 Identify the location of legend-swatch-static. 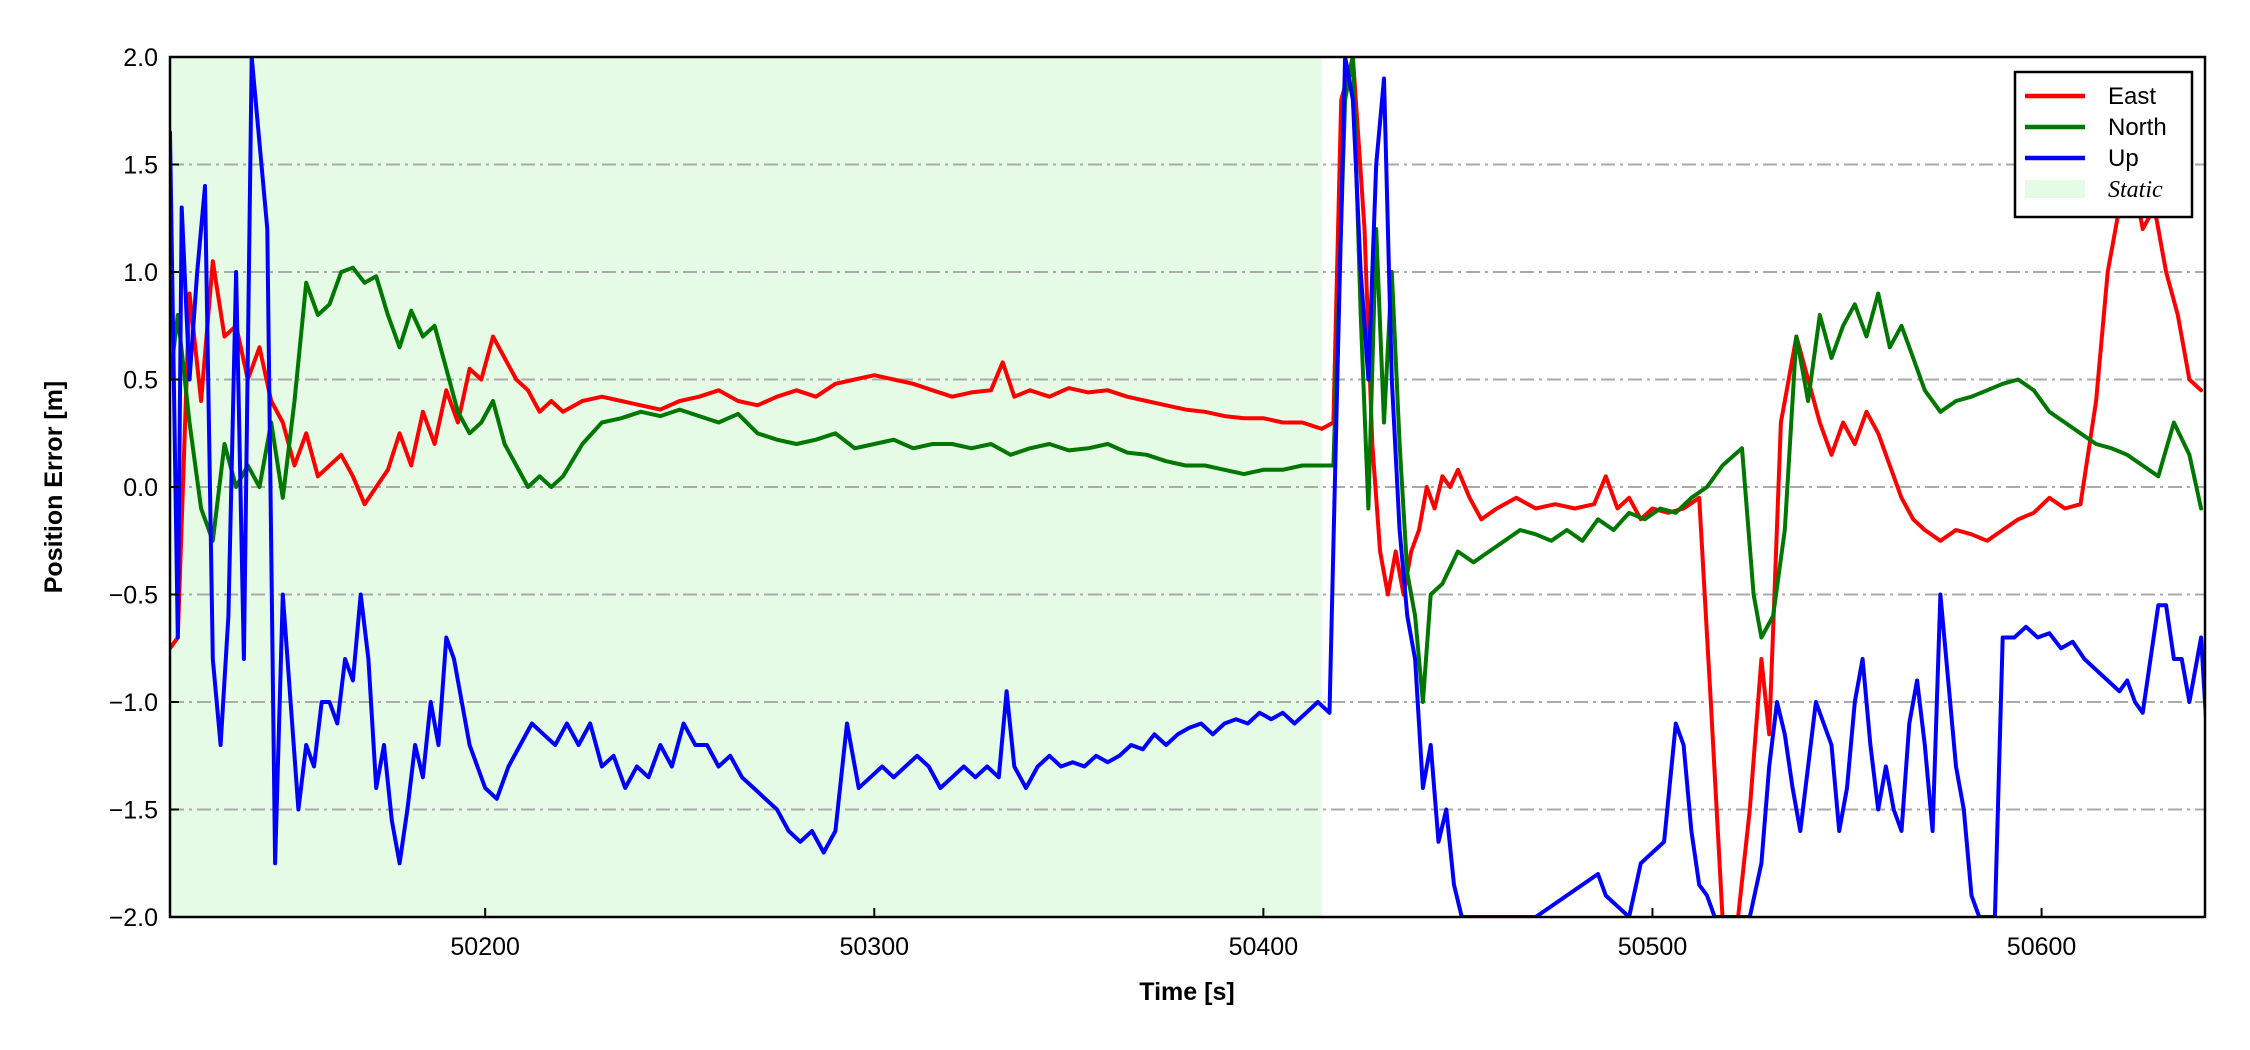
(2055, 189).